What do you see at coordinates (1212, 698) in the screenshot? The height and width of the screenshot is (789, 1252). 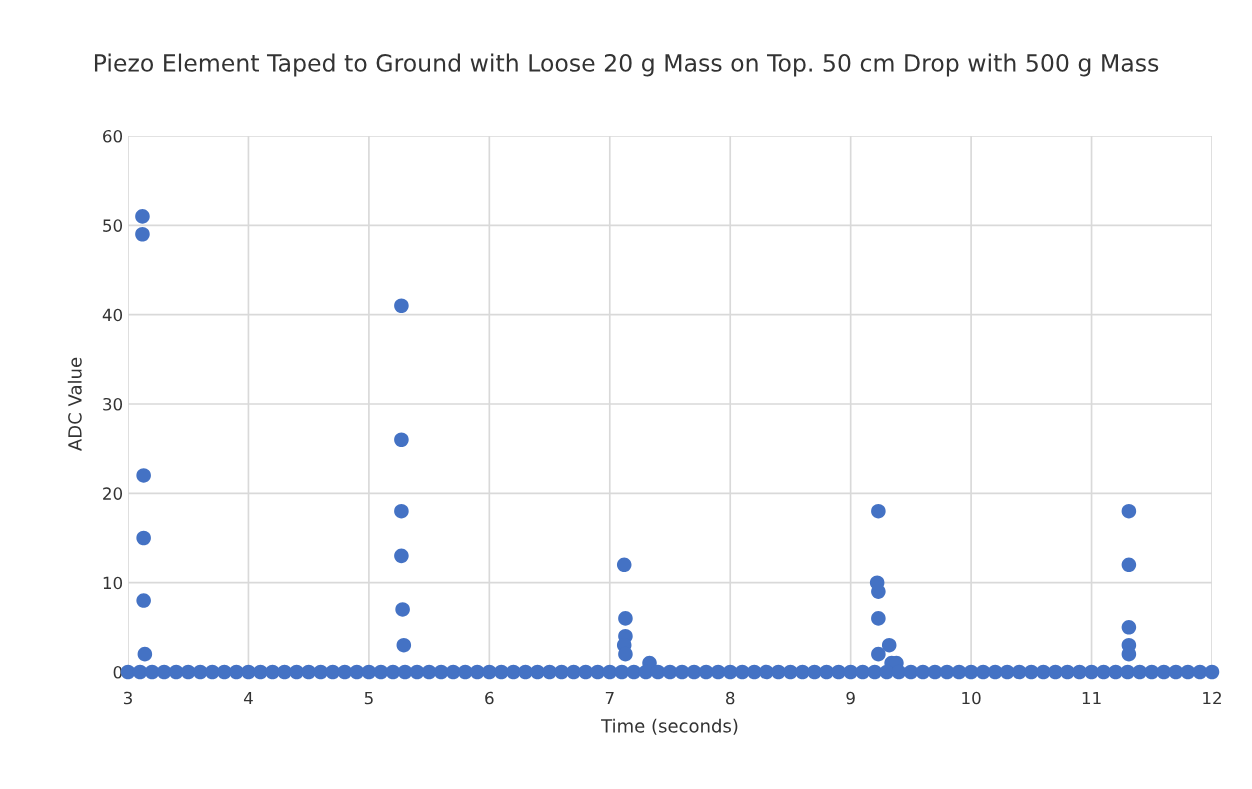 I see `x-tick-label: 12` at bounding box center [1212, 698].